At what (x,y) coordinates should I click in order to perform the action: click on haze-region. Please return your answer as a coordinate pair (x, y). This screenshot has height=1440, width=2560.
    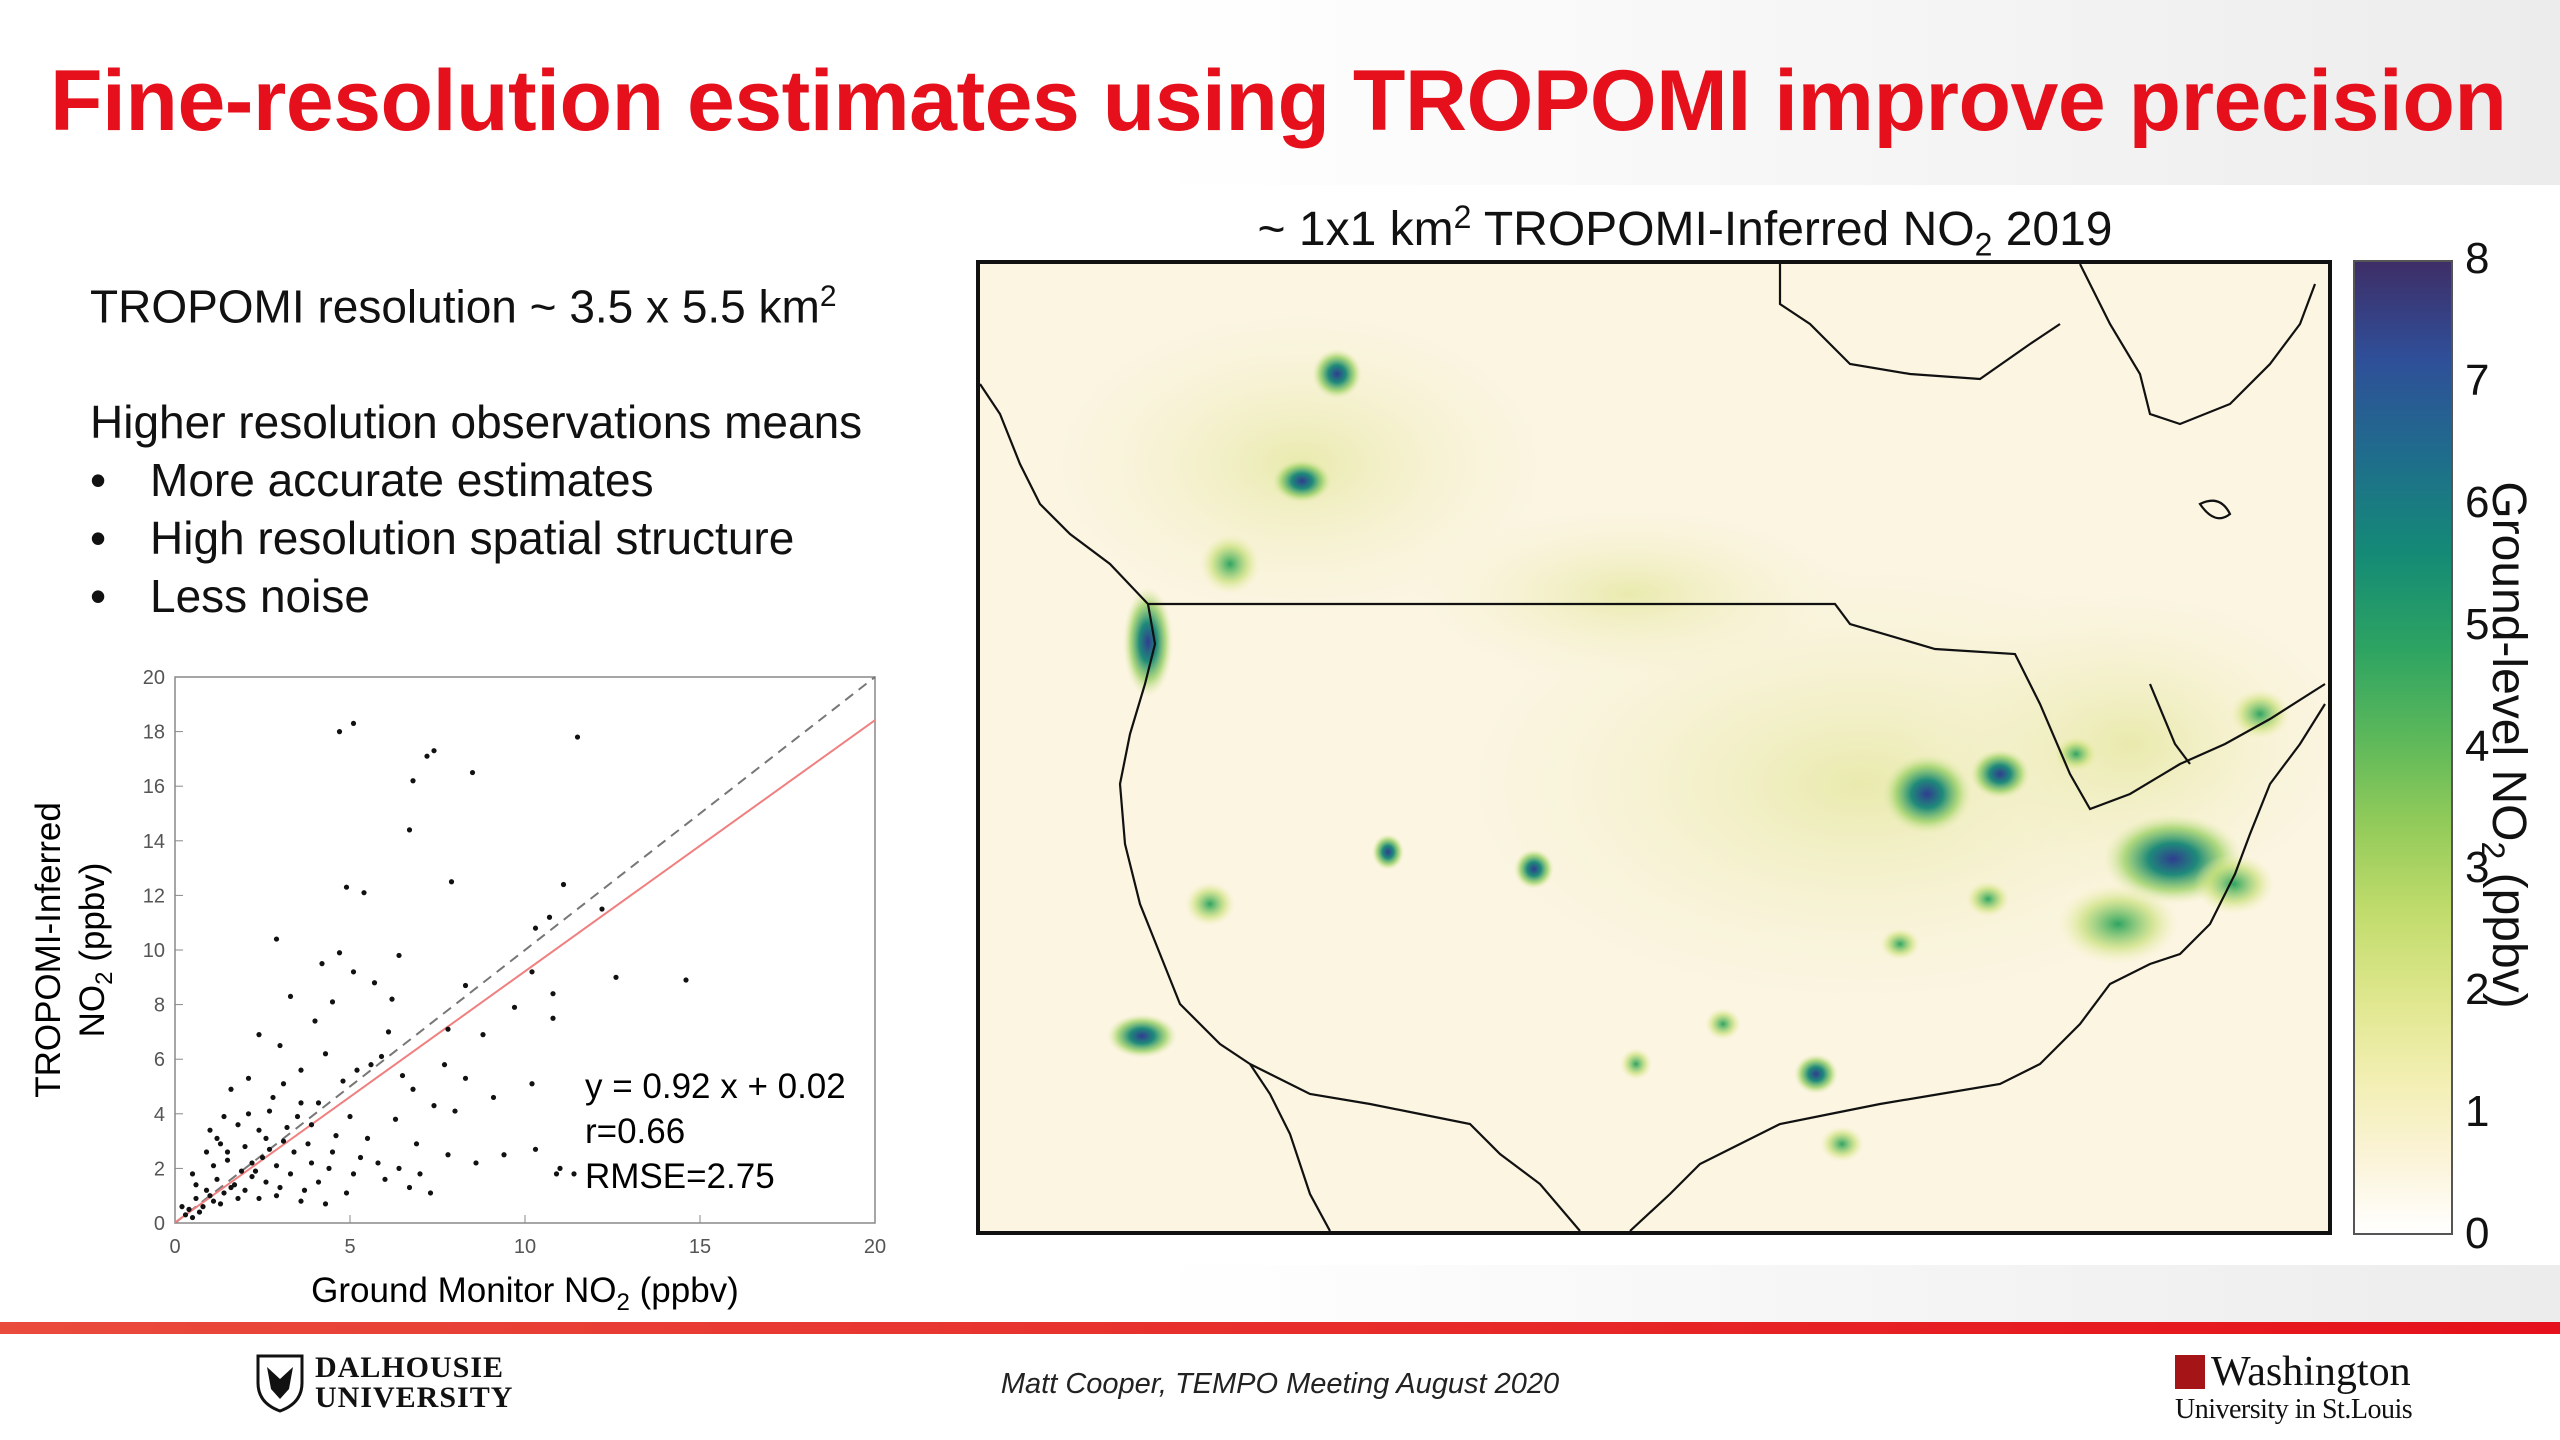
    Looking at the image, I should click on (2114, 744).